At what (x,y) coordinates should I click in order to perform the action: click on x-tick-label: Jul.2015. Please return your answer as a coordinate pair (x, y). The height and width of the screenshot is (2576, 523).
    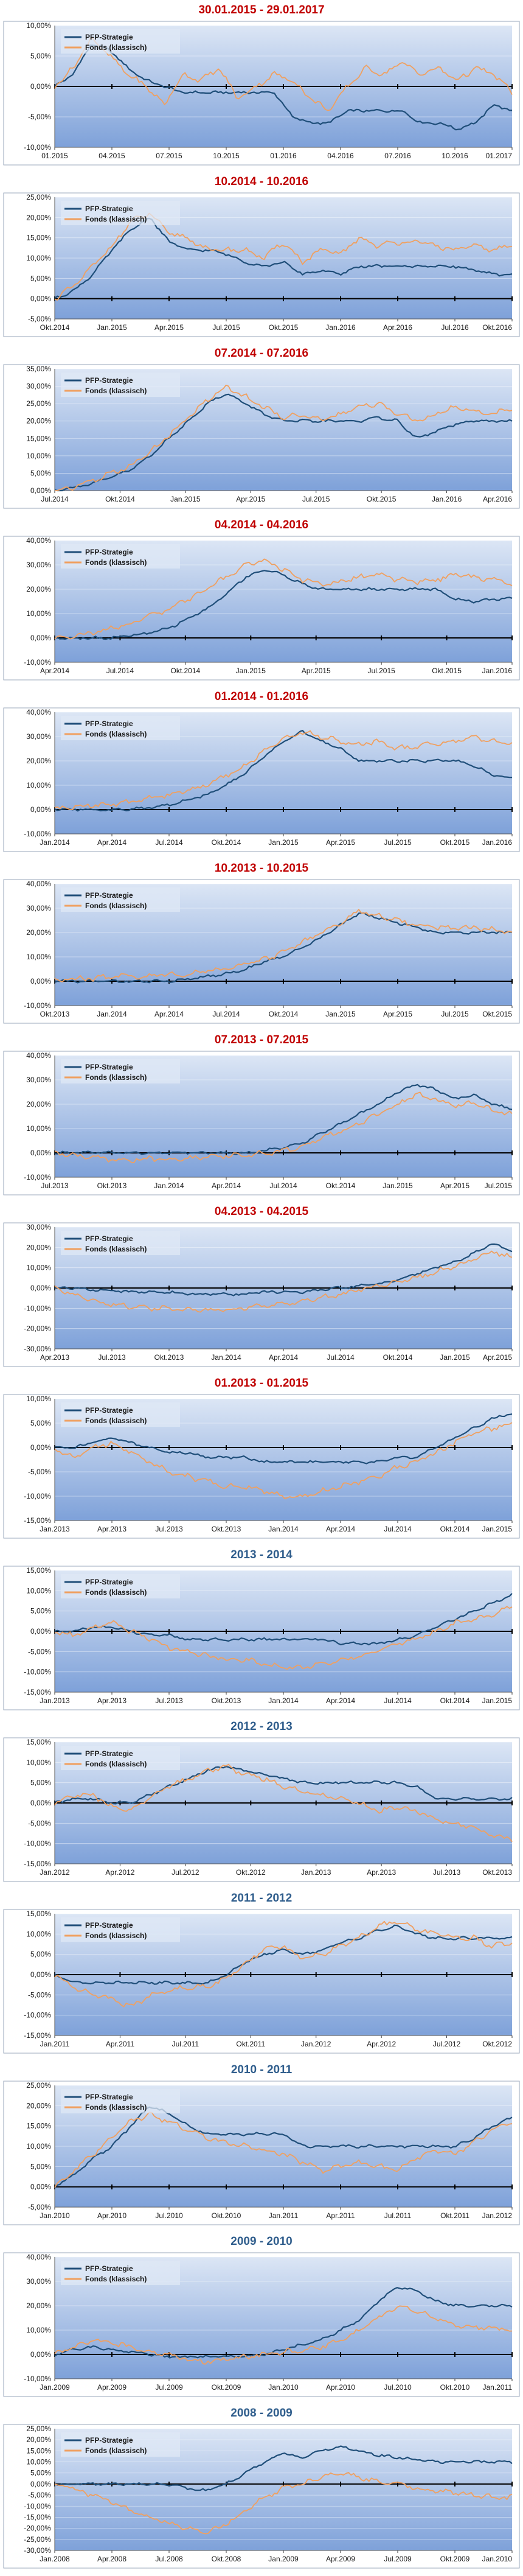
    Looking at the image, I should click on (381, 671).